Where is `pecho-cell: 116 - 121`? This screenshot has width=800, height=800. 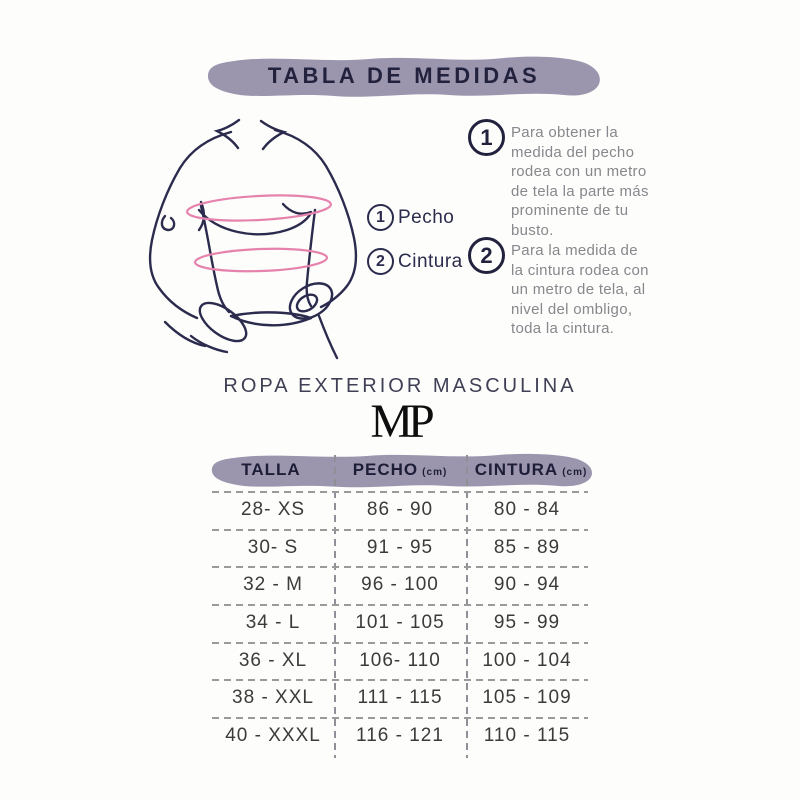 pecho-cell: 116 - 121 is located at coordinates (400, 735).